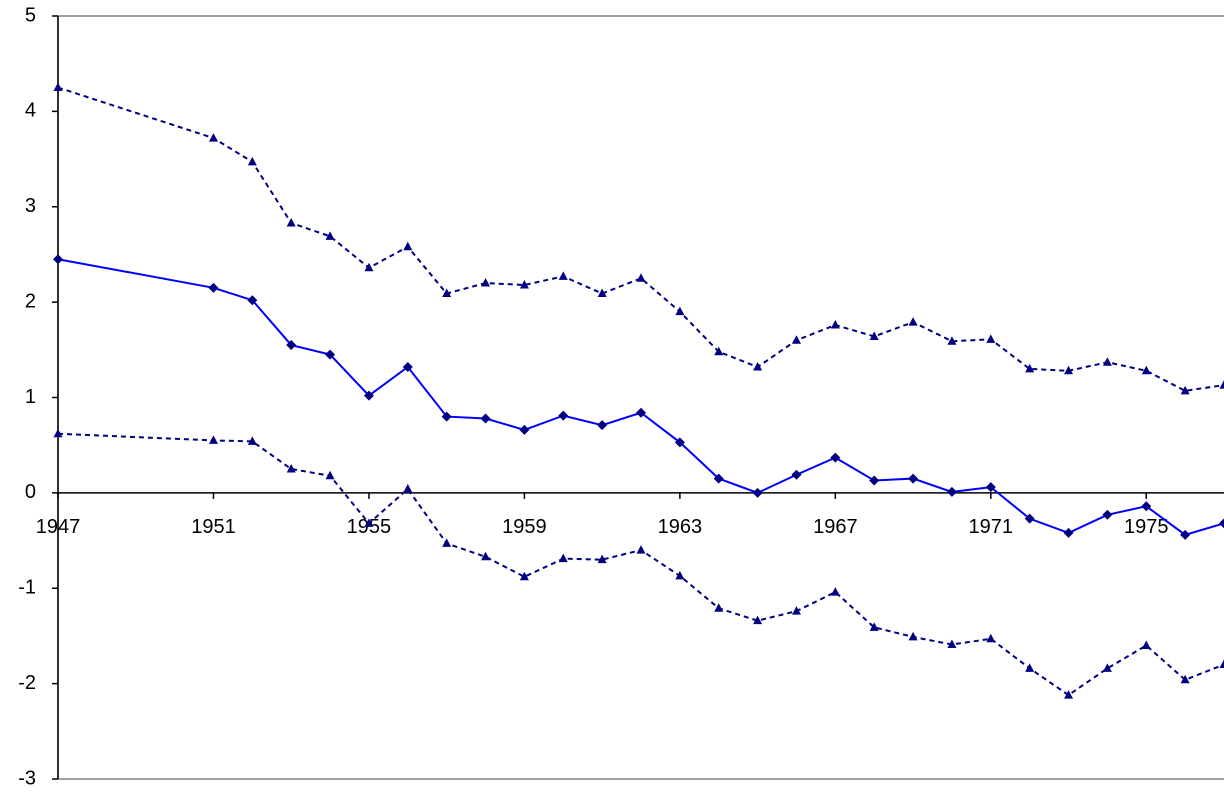  I want to click on y-tick-label: 5, so click(30, 15).